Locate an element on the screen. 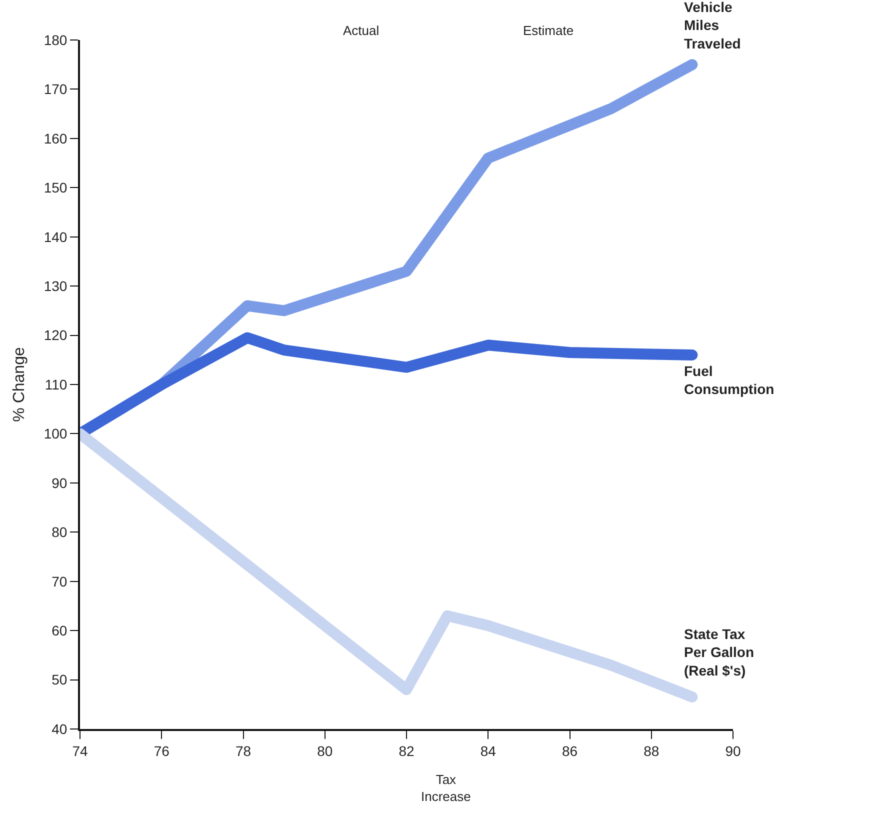  y-tick-label: 40 is located at coordinates (60, 728).